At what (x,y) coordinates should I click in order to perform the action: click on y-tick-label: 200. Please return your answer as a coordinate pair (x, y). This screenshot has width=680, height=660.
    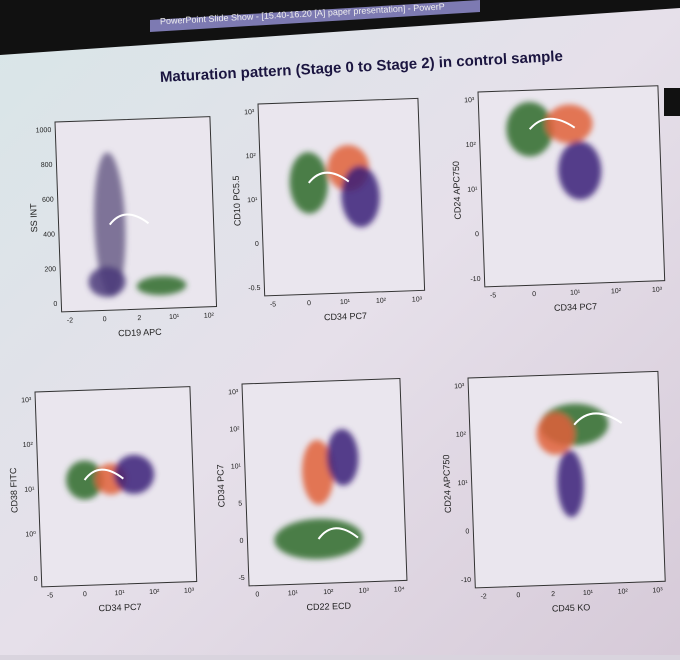
    Looking at the image, I should click on (50, 269).